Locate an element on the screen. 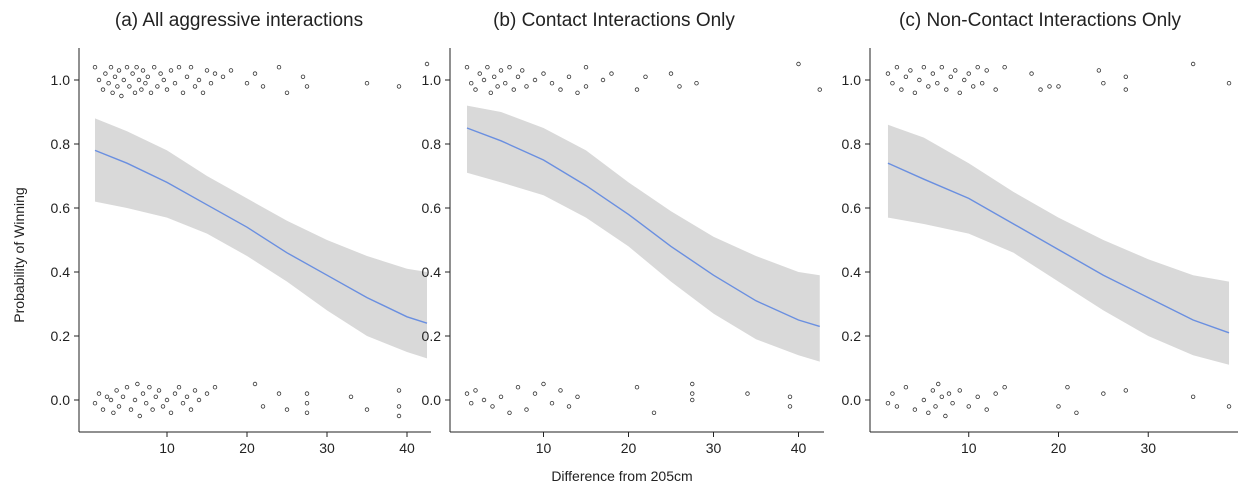  x-tick-label: 30 is located at coordinates (714, 448).